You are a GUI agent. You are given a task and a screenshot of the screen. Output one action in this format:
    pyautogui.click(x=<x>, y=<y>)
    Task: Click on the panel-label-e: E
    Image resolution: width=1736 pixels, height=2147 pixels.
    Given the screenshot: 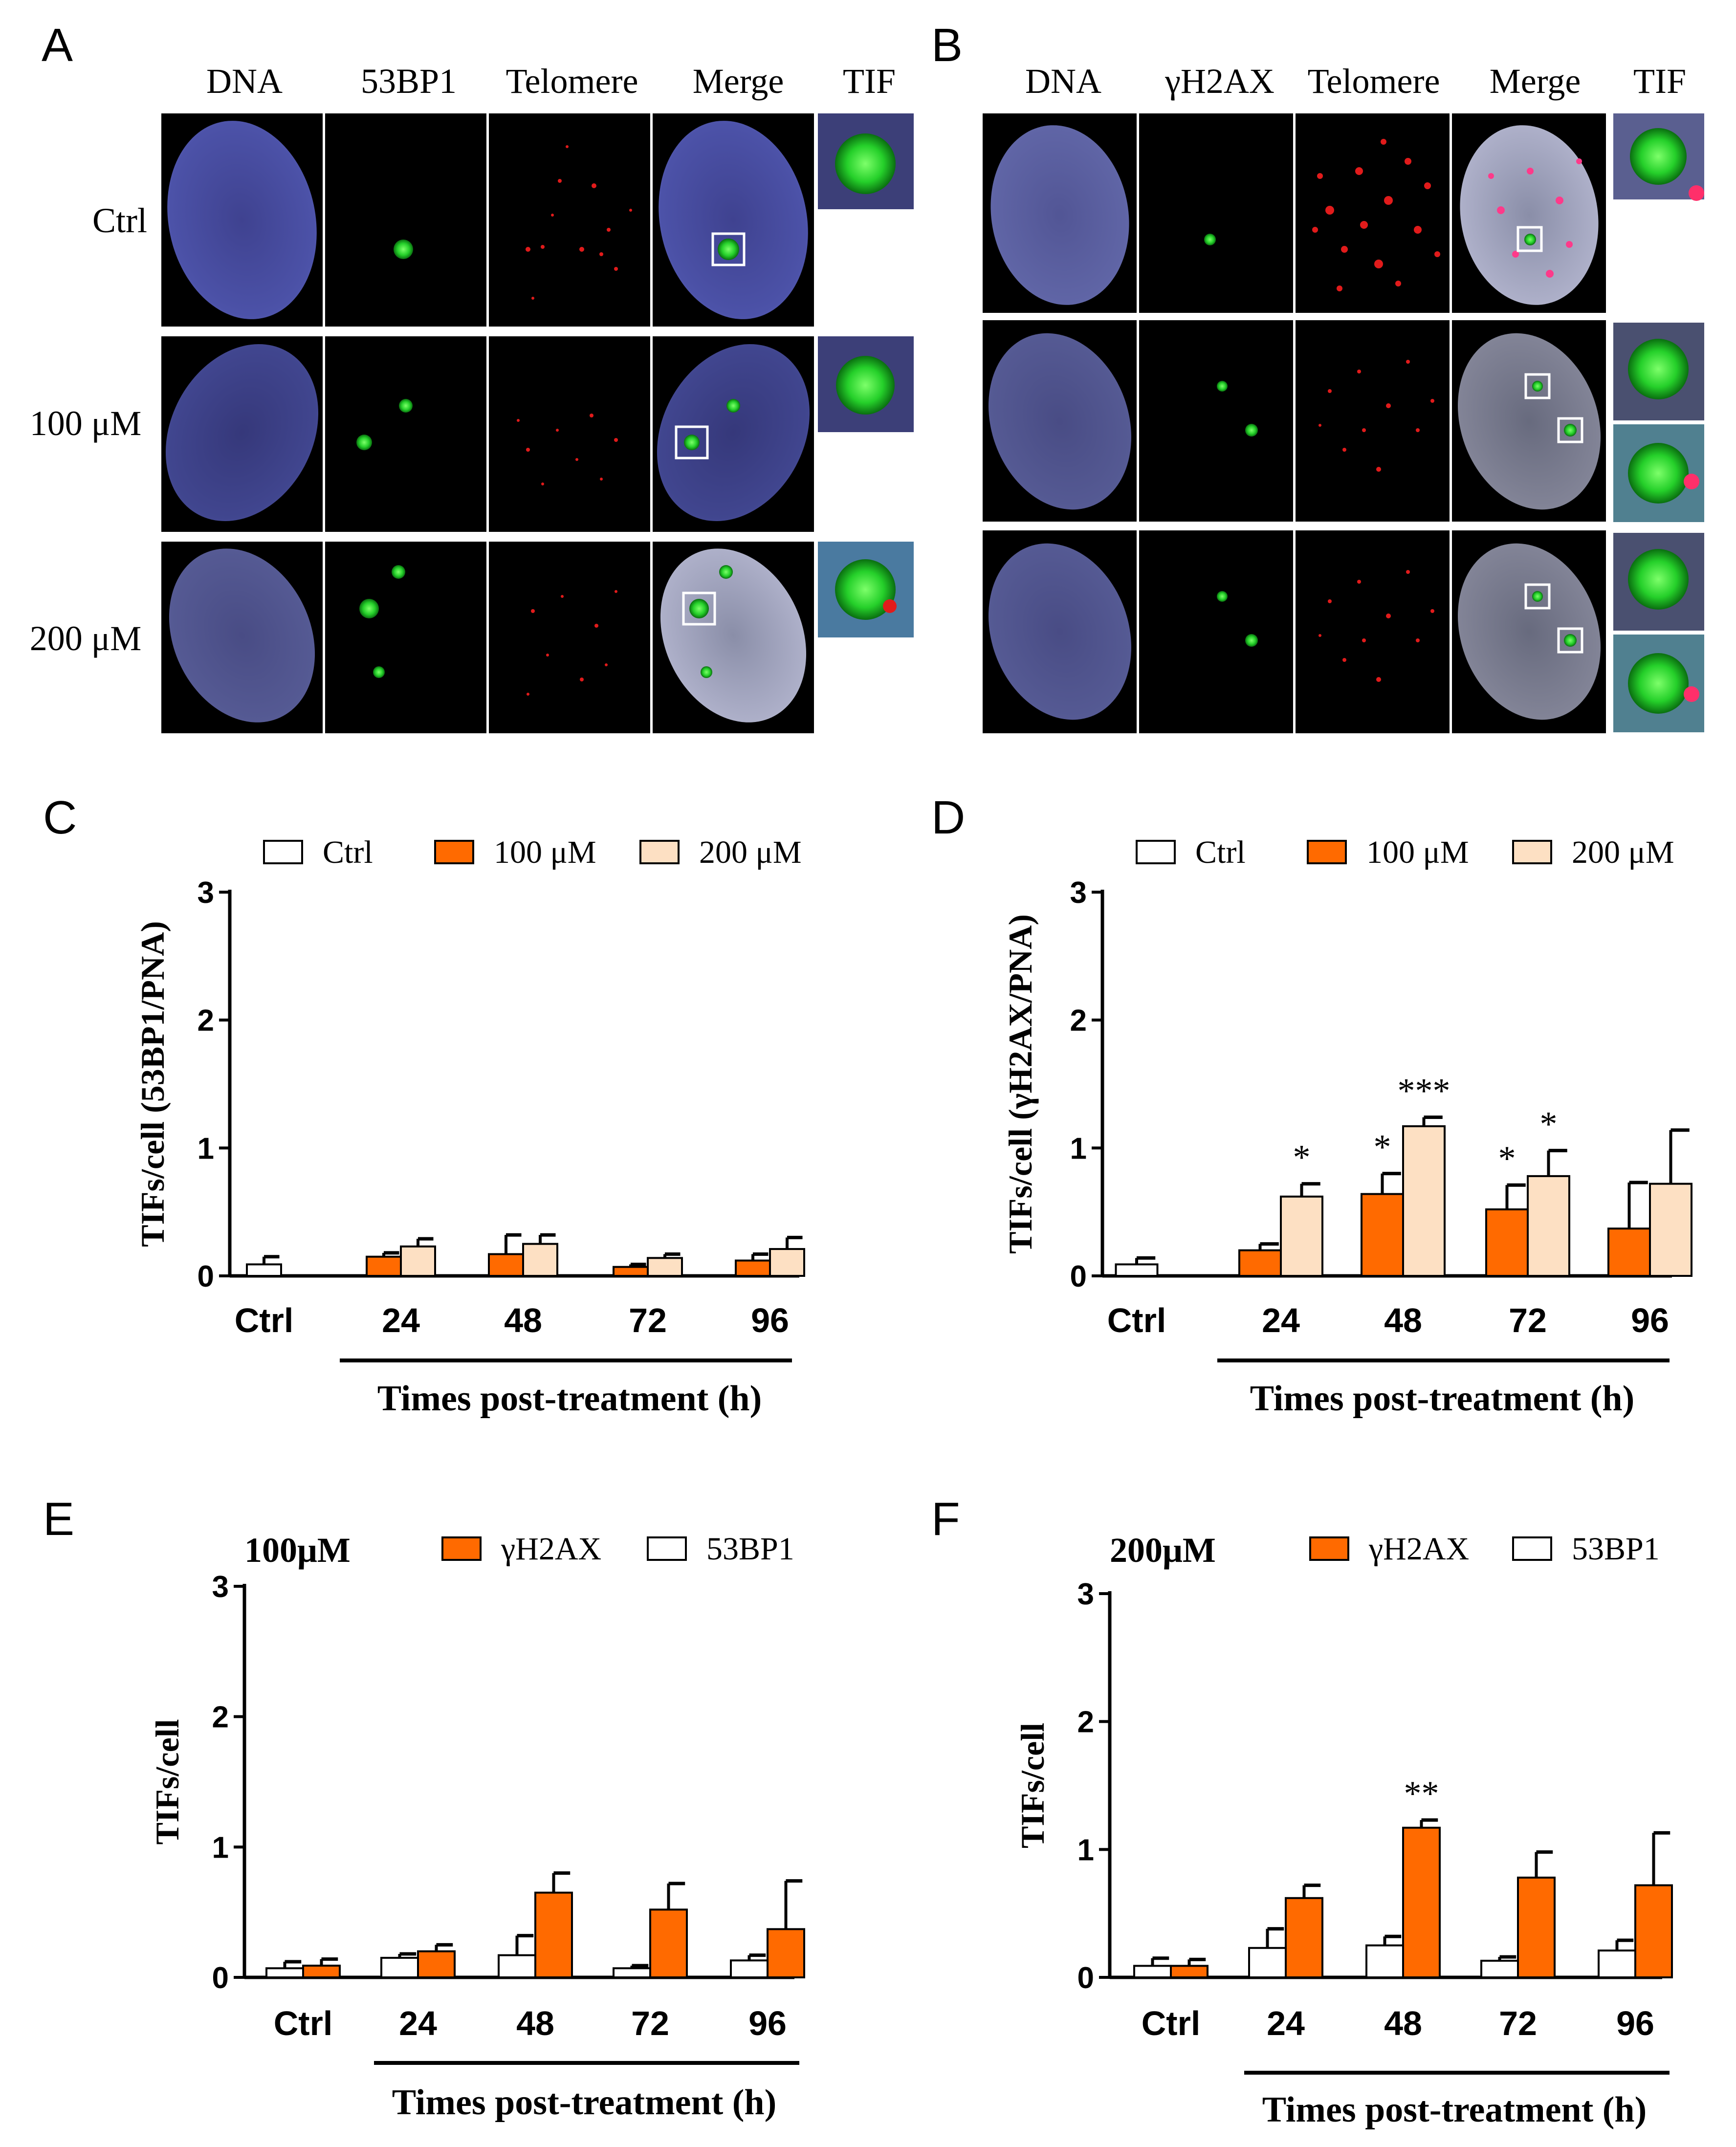 What is the action you would take?
    pyautogui.click(x=58, y=1519)
    